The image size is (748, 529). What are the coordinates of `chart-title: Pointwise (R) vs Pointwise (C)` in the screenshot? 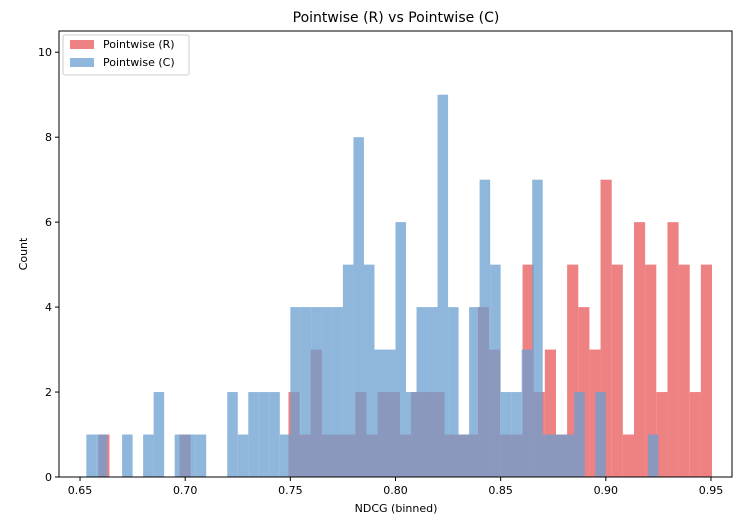 It's located at (396, 18).